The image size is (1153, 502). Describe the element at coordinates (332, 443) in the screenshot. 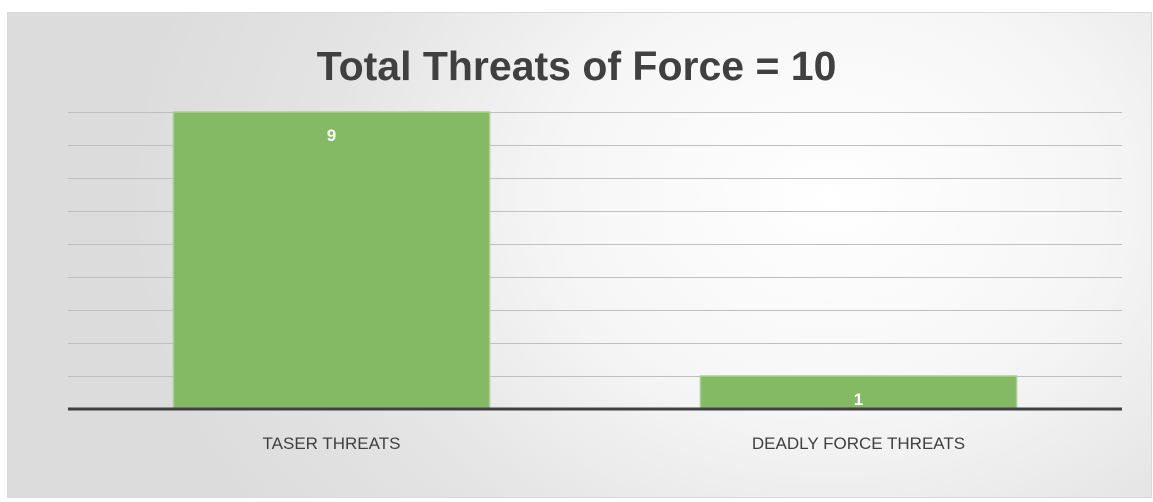

I see `category-label: TASER THREATS` at that location.